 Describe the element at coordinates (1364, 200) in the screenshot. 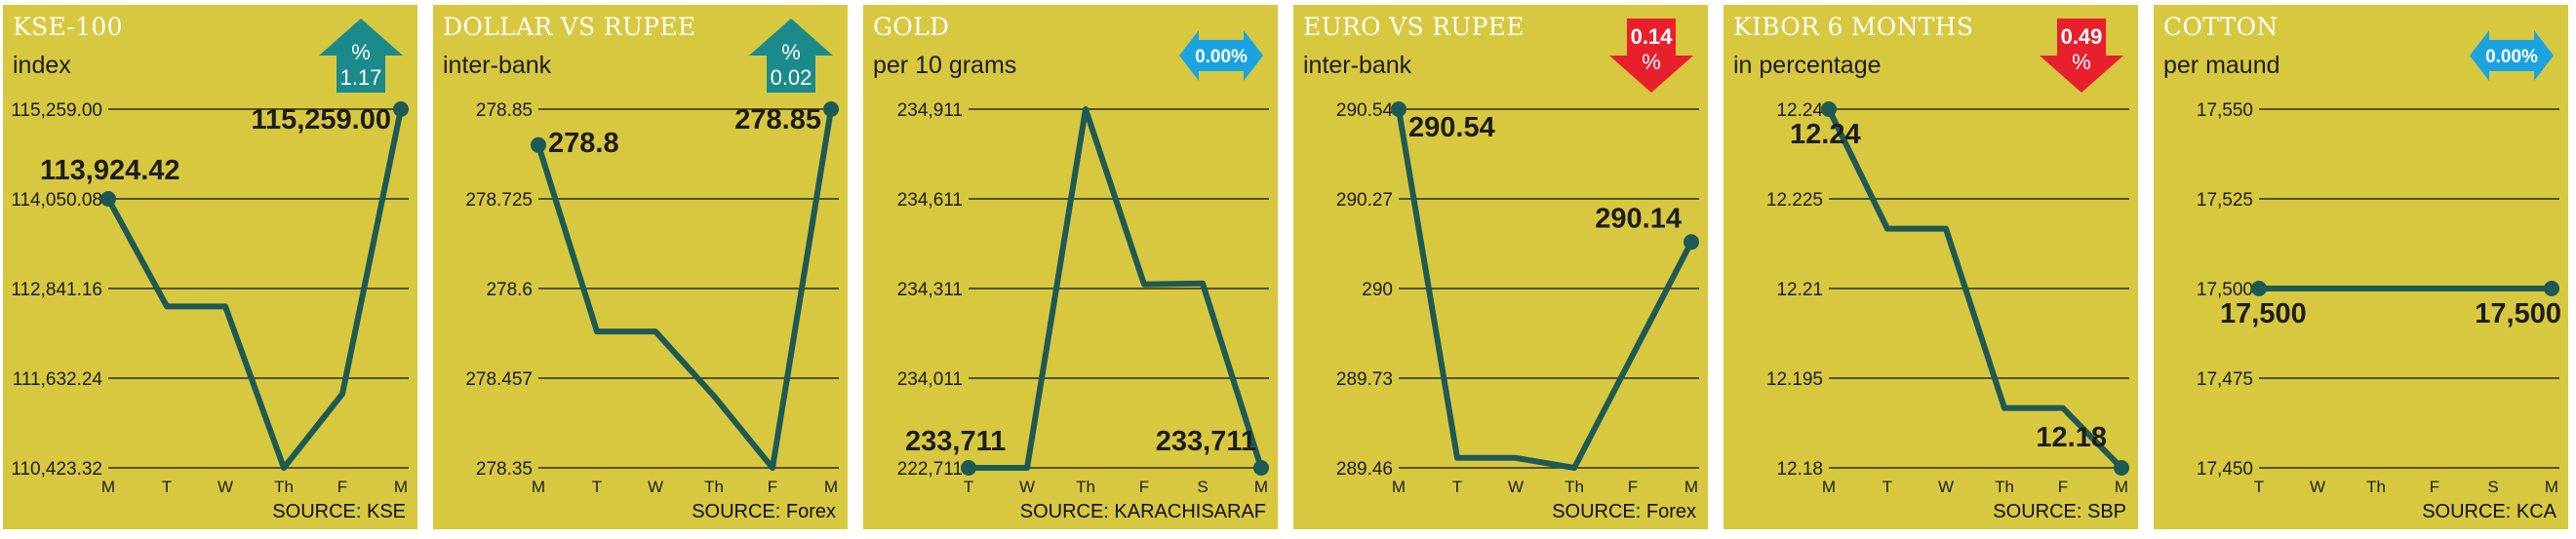

I see `y-tick-label: 290.27` at that location.